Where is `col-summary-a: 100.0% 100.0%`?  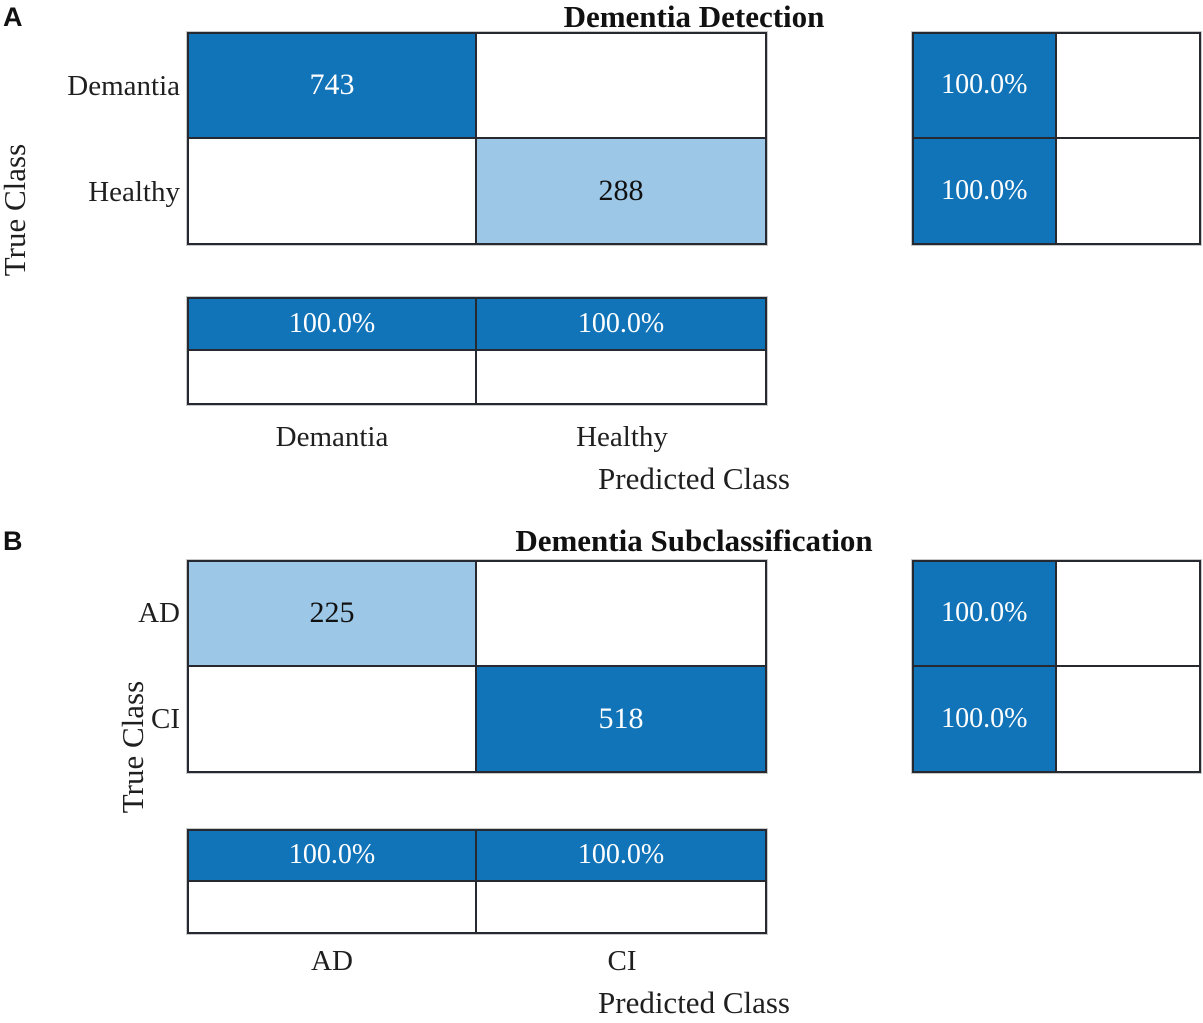 col-summary-a: 100.0% 100.0% is located at coordinates (477, 351).